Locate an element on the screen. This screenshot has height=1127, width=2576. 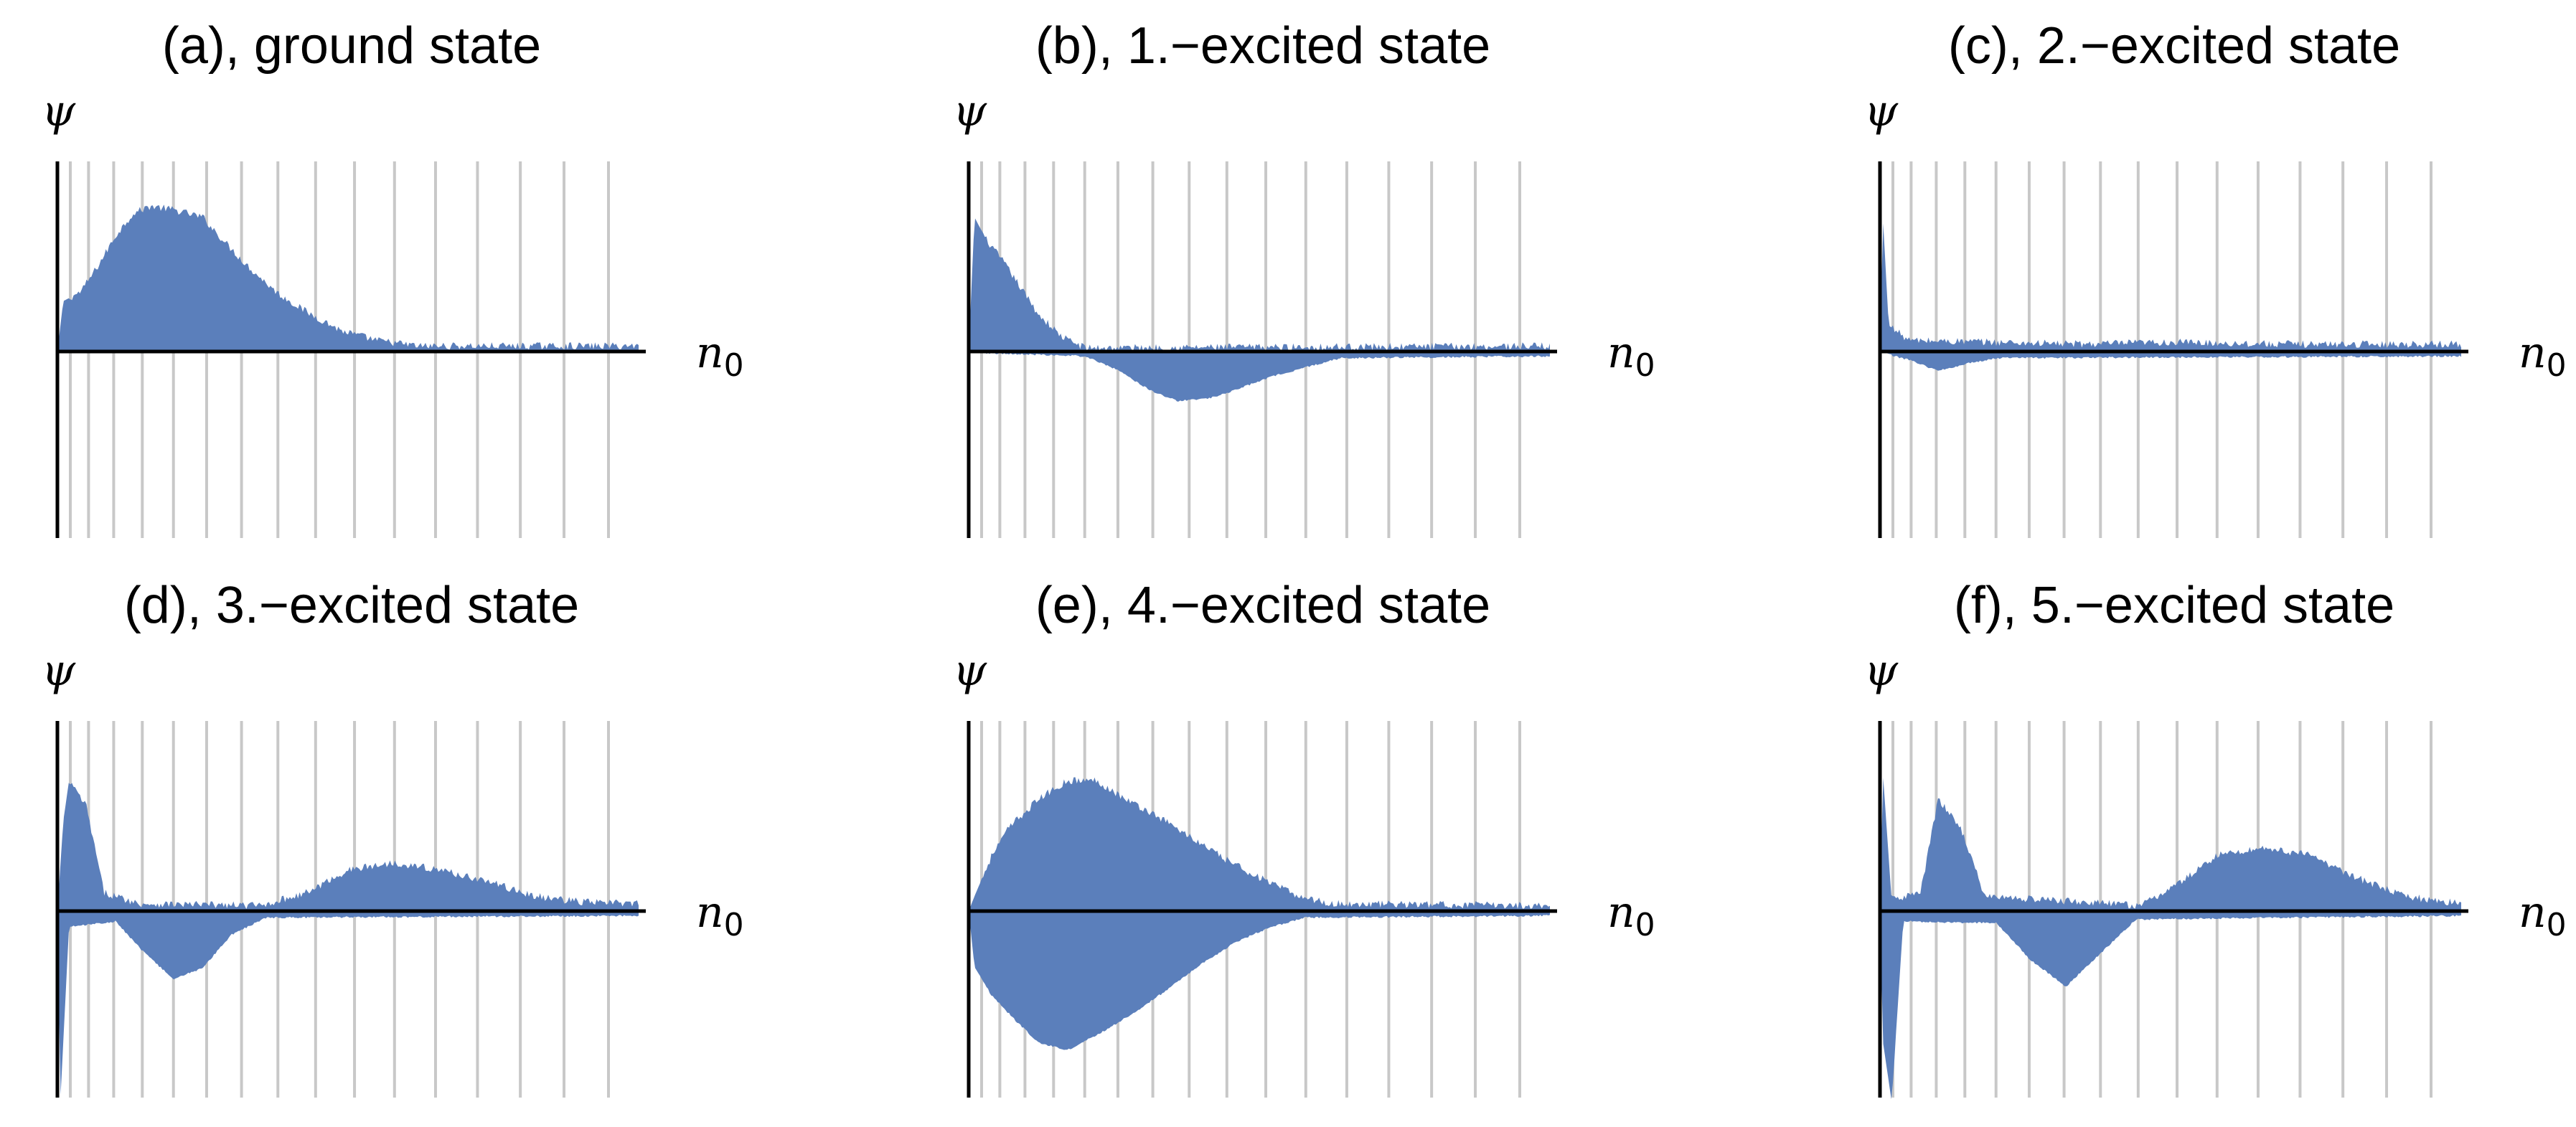
panel-e: (e), 4.−excited state ψ n0 is located at coordinates (1304, 837).